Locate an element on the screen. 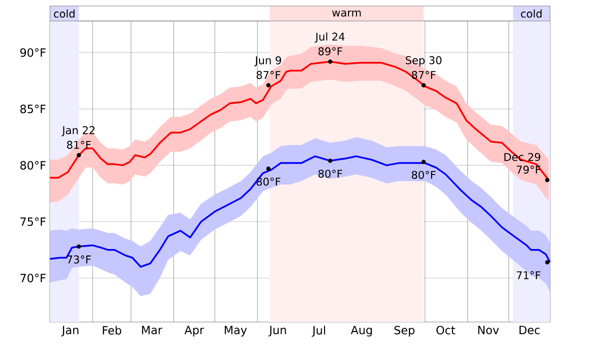 This screenshot has width=600, height=344. x-tick-label: Dec is located at coordinates (530, 330).